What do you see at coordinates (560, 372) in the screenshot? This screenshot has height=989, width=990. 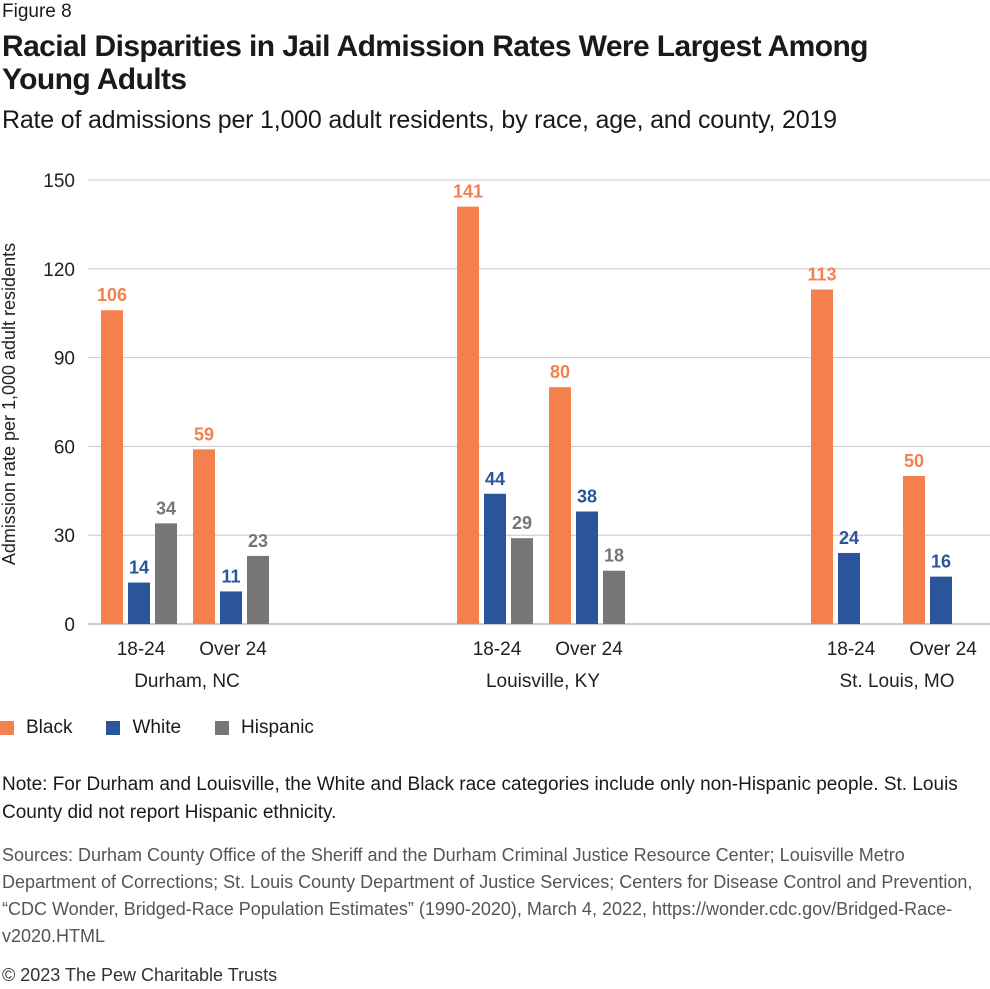 I see `data-label: 80` at bounding box center [560, 372].